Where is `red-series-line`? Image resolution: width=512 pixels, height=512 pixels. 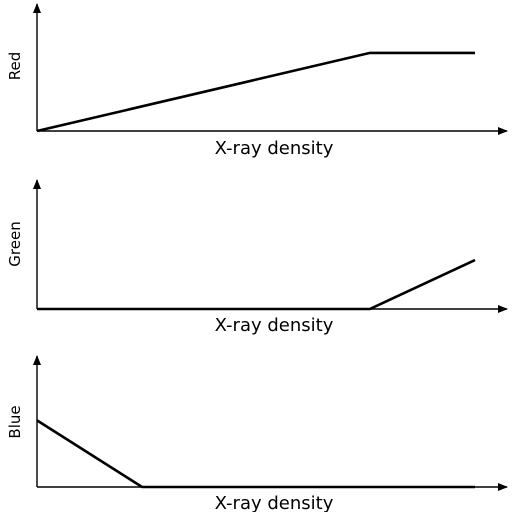 red-series-line is located at coordinates (255, 92).